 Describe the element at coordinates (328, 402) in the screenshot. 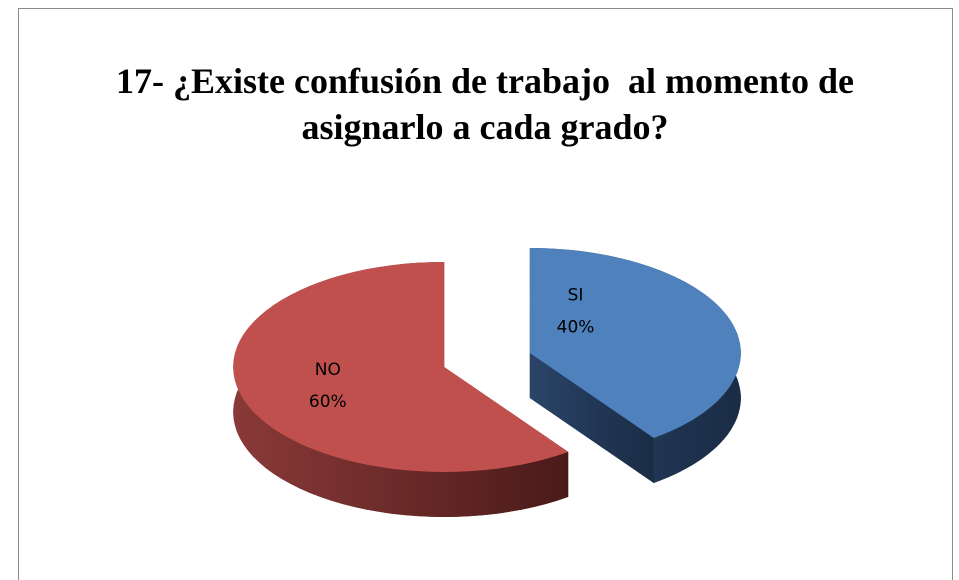

I see `data-label: 60%` at that location.